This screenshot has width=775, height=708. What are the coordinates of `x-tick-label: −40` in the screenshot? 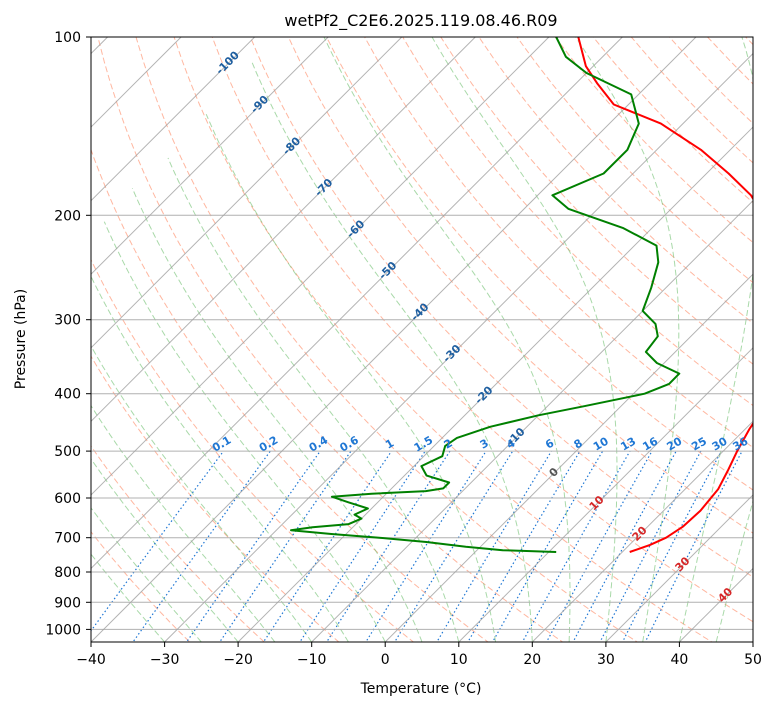 It's located at (91, 660).